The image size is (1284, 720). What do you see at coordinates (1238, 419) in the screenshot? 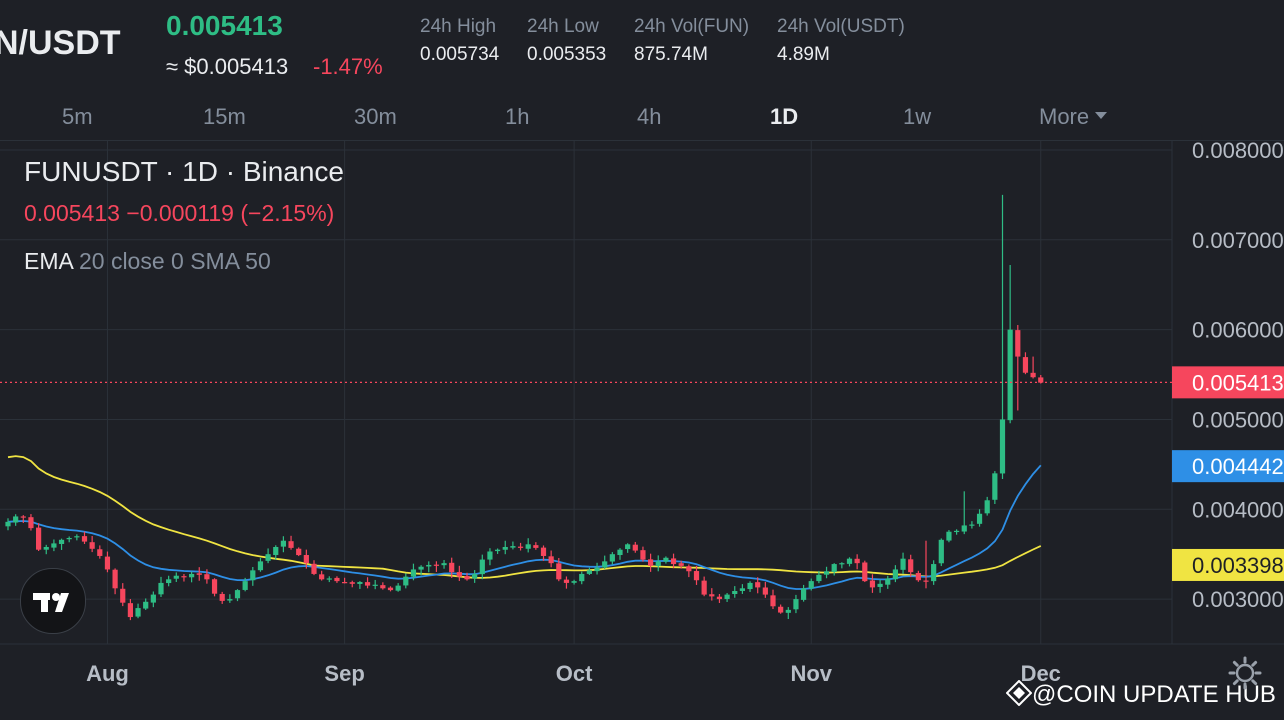
I see `y-tick-label: 0.005000` at bounding box center [1238, 419].